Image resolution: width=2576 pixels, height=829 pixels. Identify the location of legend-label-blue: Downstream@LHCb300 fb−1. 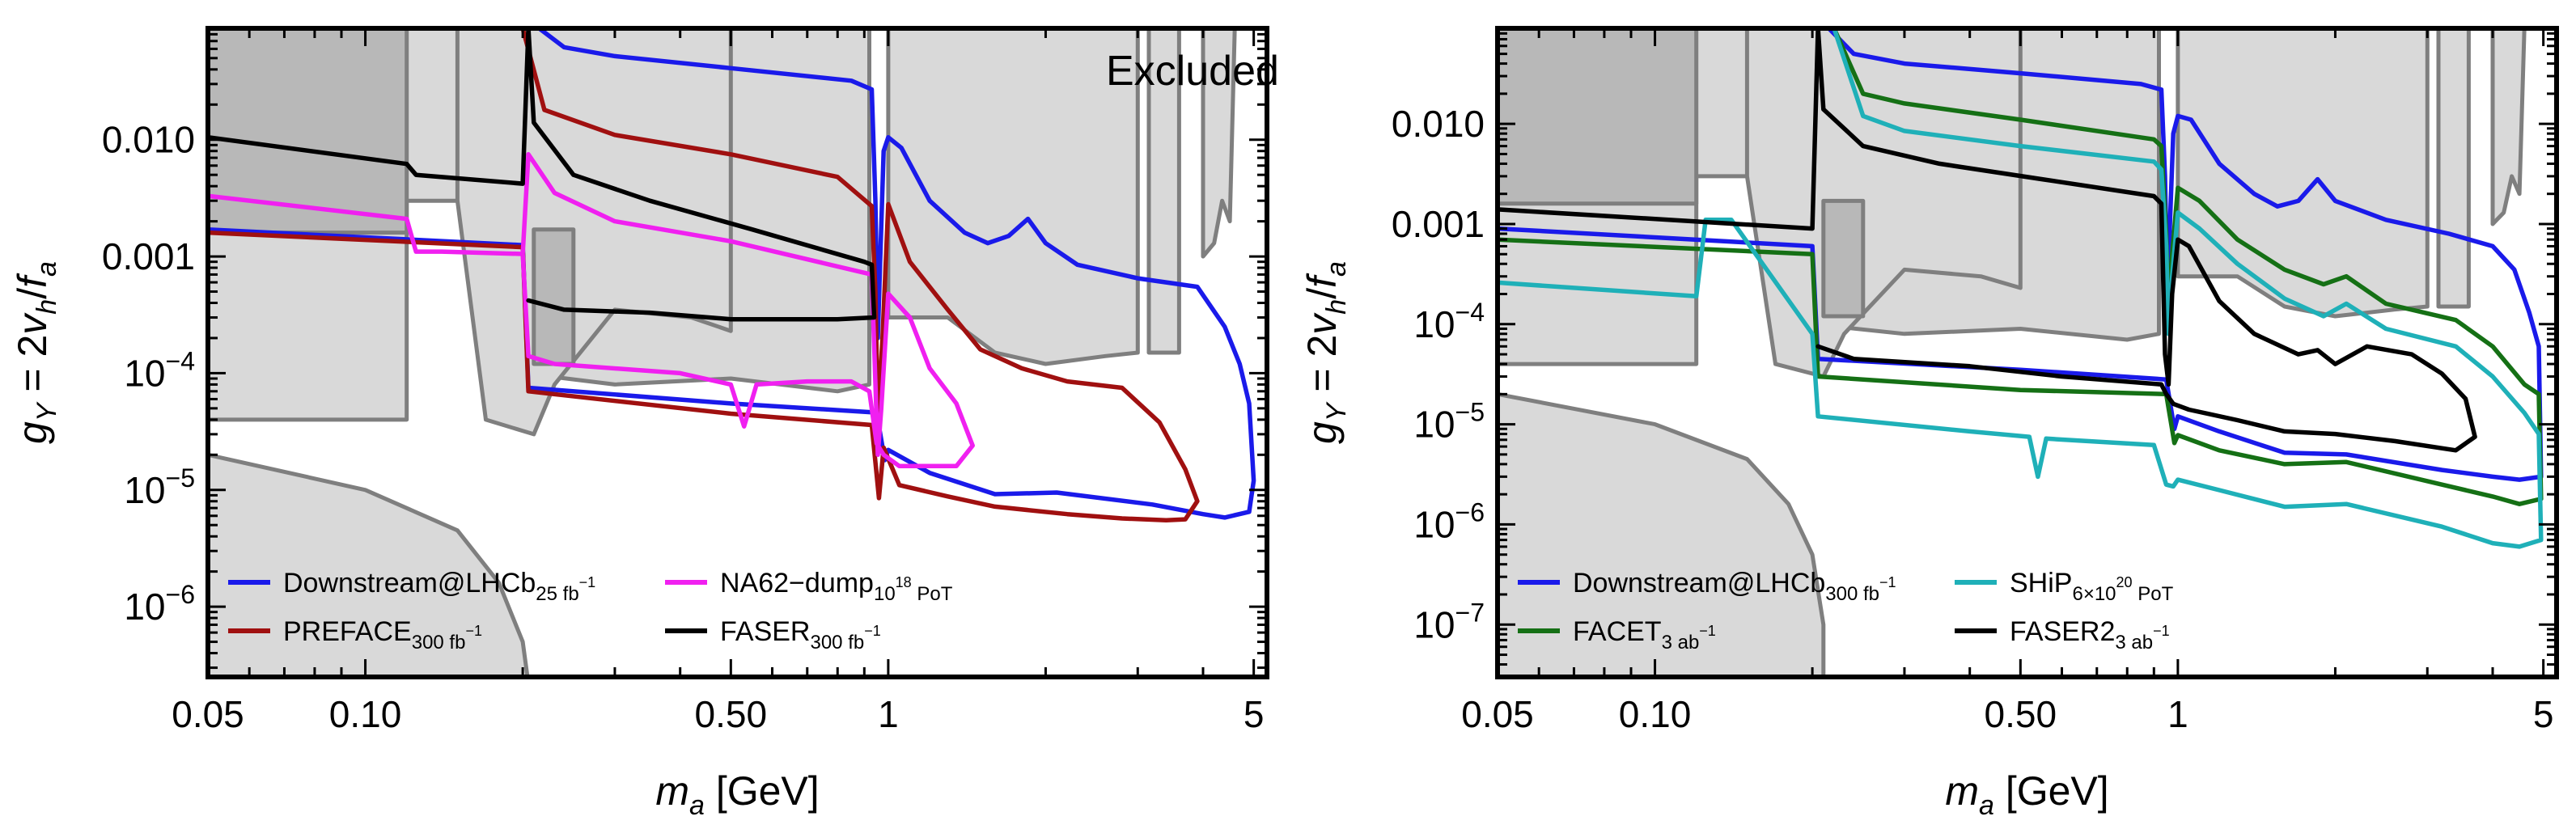
(1734, 586).